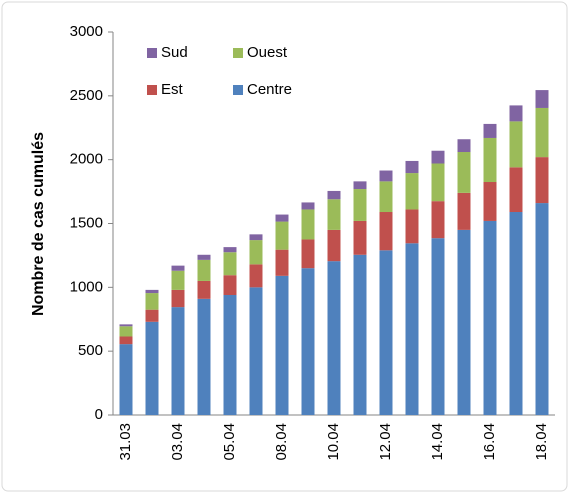 This screenshot has height=493, width=569. What do you see at coordinates (125, 442) in the screenshot?
I see `x-tick-label: 31.03` at bounding box center [125, 442].